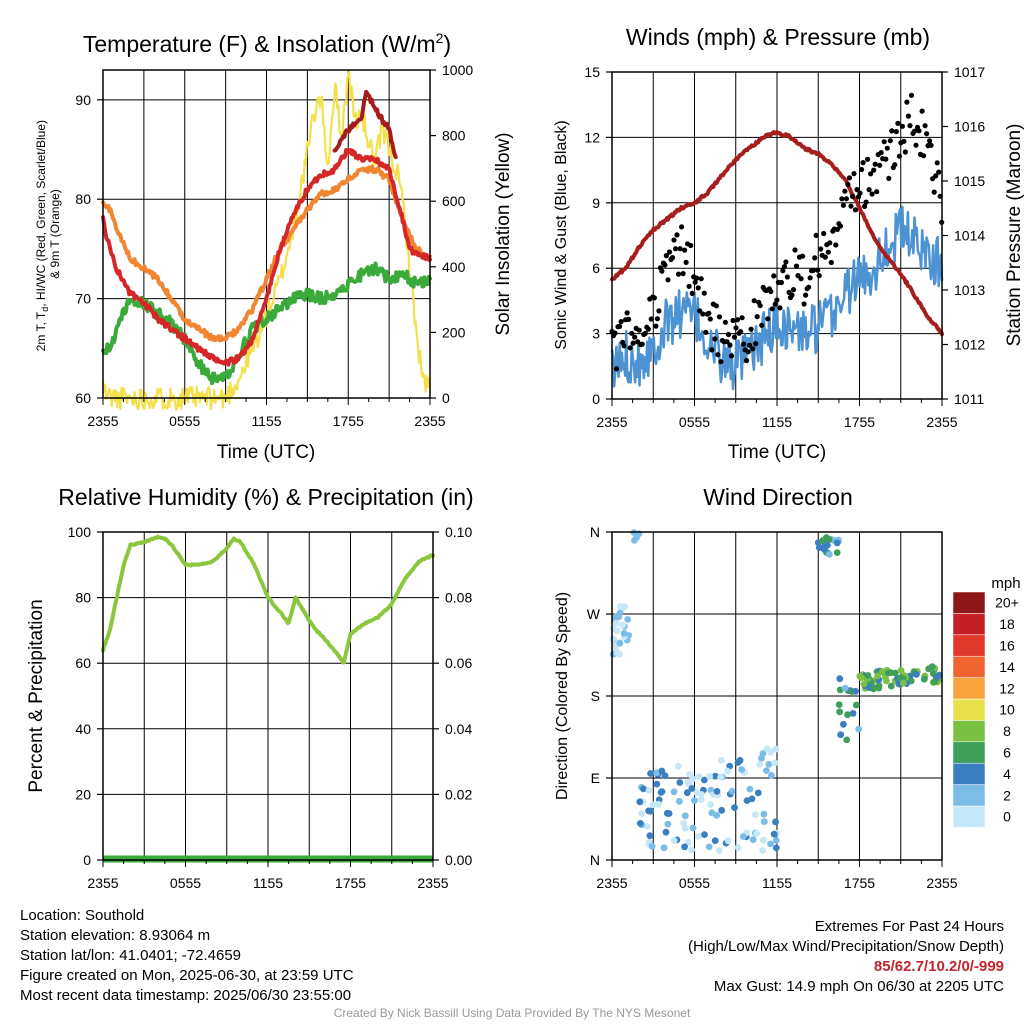 This screenshot has width=1024, height=1029. I want to click on y-tick-label: 3, so click(596, 334).